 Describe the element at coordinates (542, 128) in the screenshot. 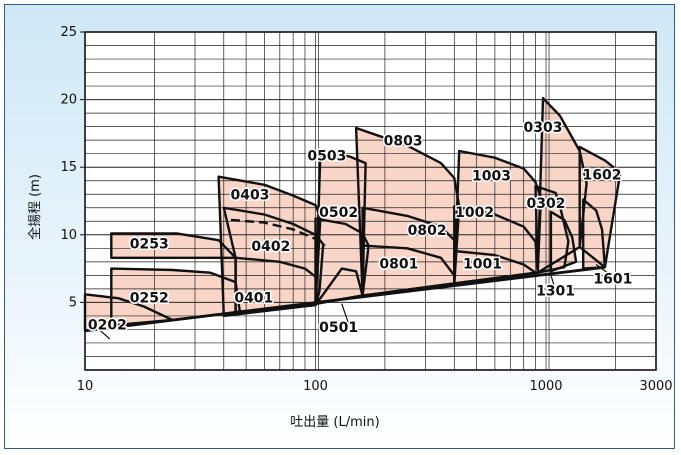

I see `region-label-0303: 0303` at that location.